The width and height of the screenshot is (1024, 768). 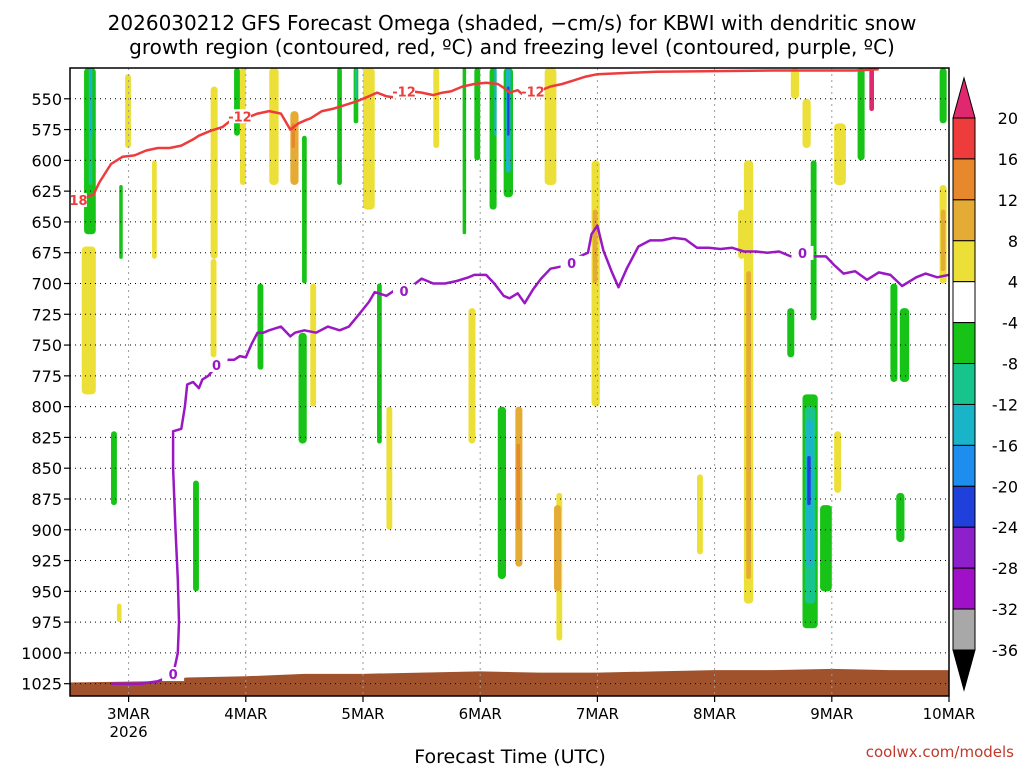 What do you see at coordinates (46, 314) in the screenshot?
I see `y-tick-label: 725` at bounding box center [46, 314].